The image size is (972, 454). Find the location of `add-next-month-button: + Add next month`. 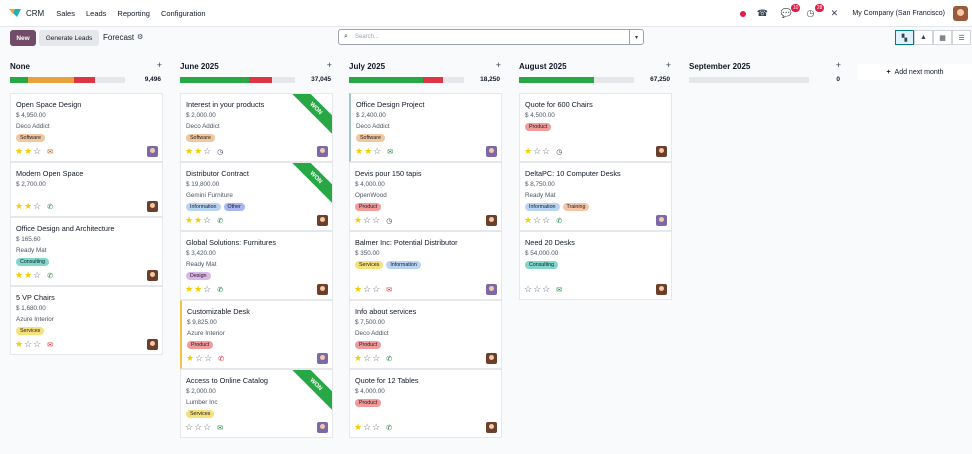

add-next-month-button: + Add next month is located at coordinates (915, 72).